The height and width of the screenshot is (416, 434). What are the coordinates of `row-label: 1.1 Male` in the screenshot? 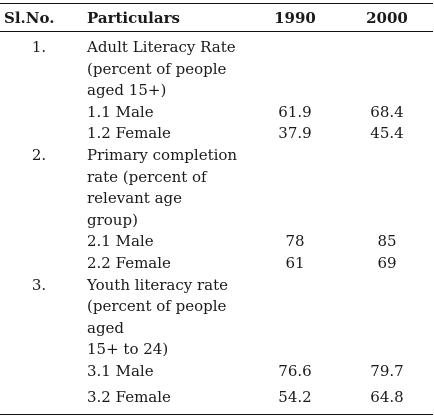 It's located at (120, 111).